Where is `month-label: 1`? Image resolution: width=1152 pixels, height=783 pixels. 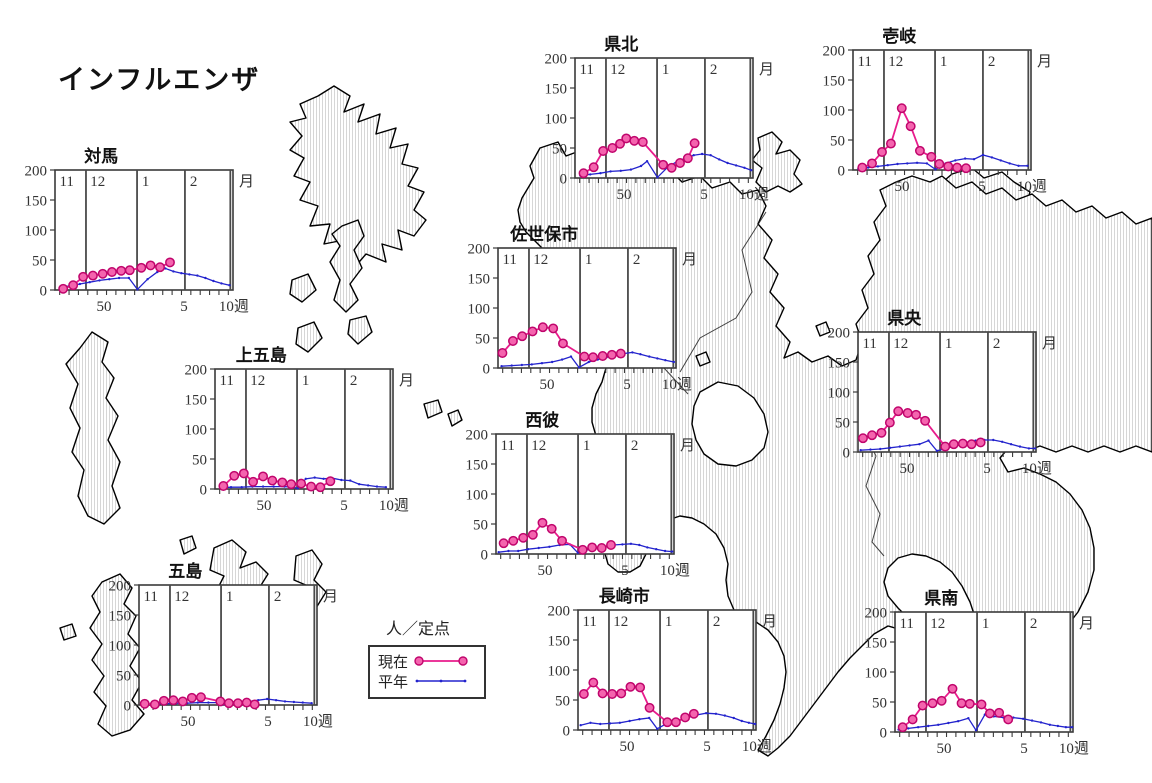
month-label: 1 is located at coordinates (949, 344).